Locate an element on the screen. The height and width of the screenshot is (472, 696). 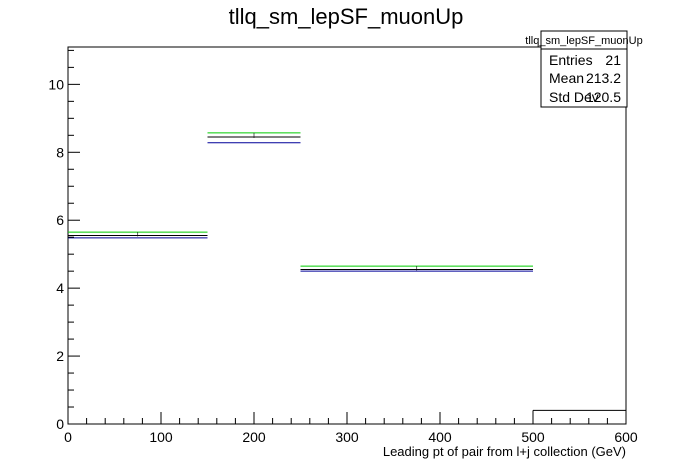
x-tick-label: 200 is located at coordinates (254, 437).